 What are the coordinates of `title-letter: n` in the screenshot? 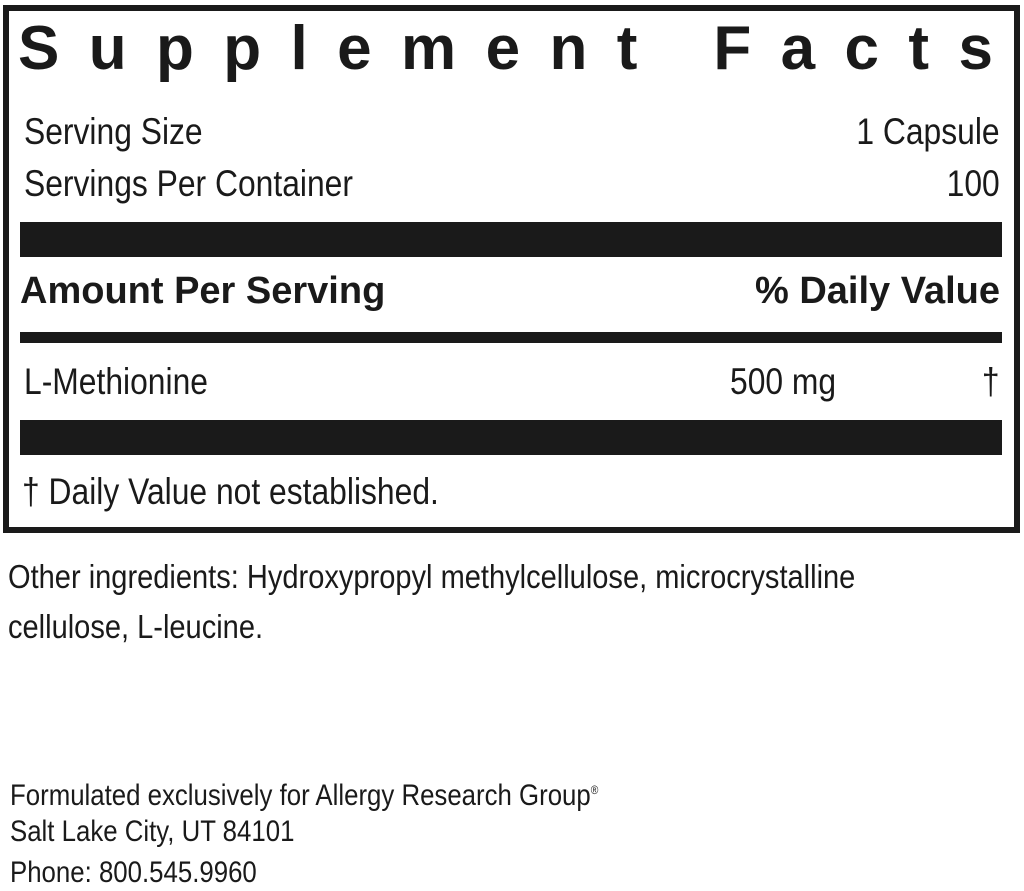 It's located at (568, 48).